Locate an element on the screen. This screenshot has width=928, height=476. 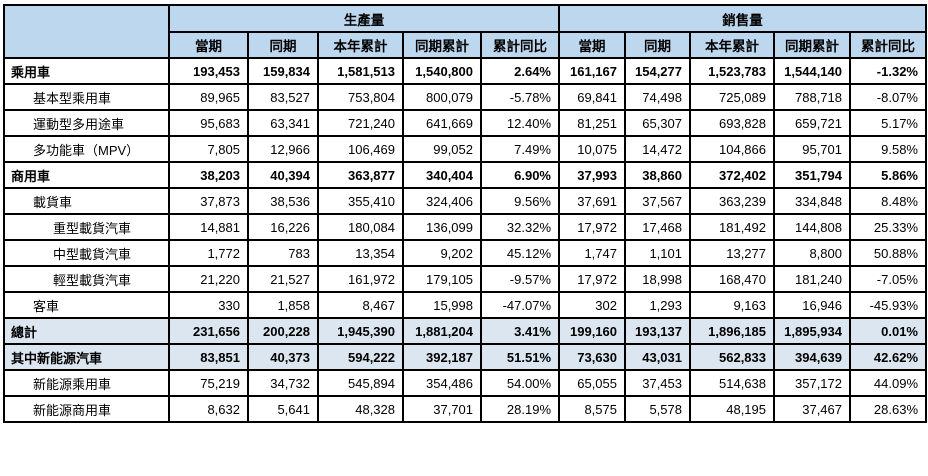
cell-production-4: 2.64% is located at coordinates (520, 71).